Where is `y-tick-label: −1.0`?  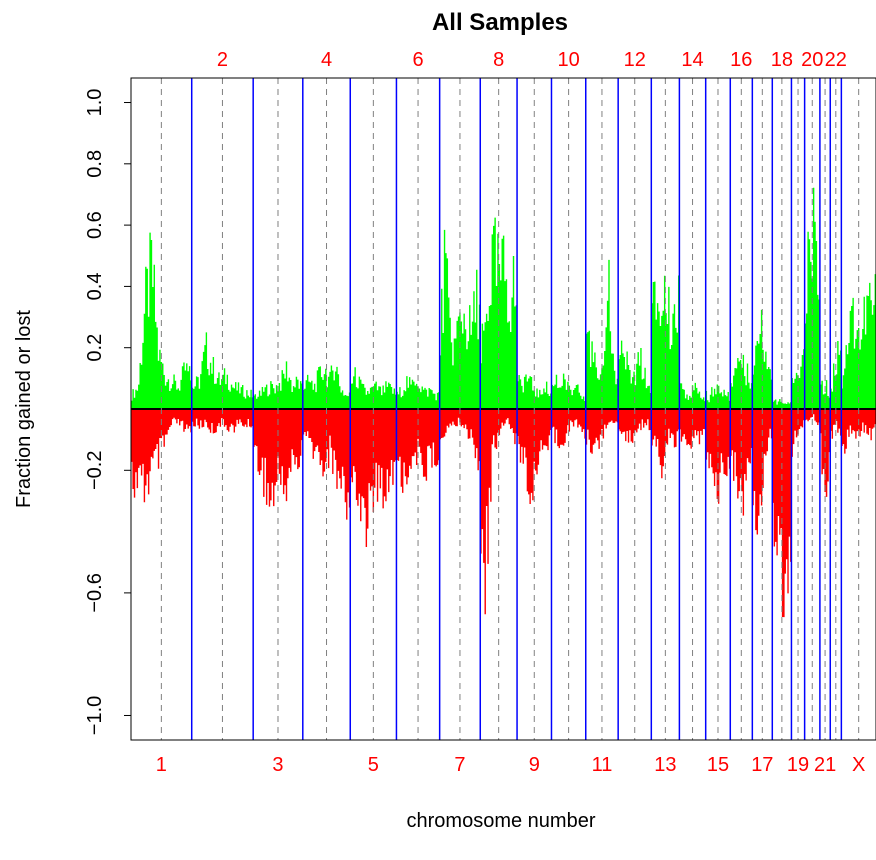
y-tick-label: −1.0 is located at coordinates (95, 715).